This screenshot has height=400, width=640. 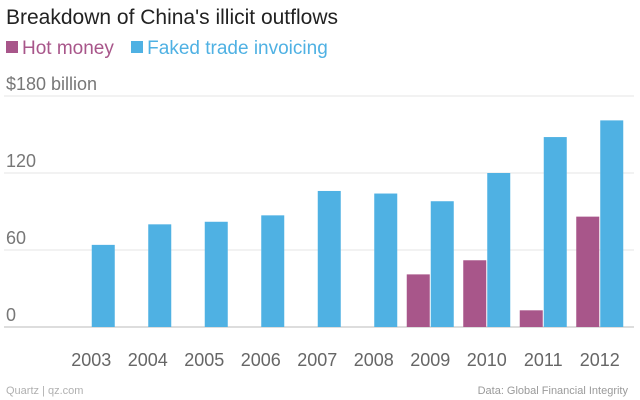 I want to click on bar-faked-trade-invoicing-2010, so click(x=499, y=250).